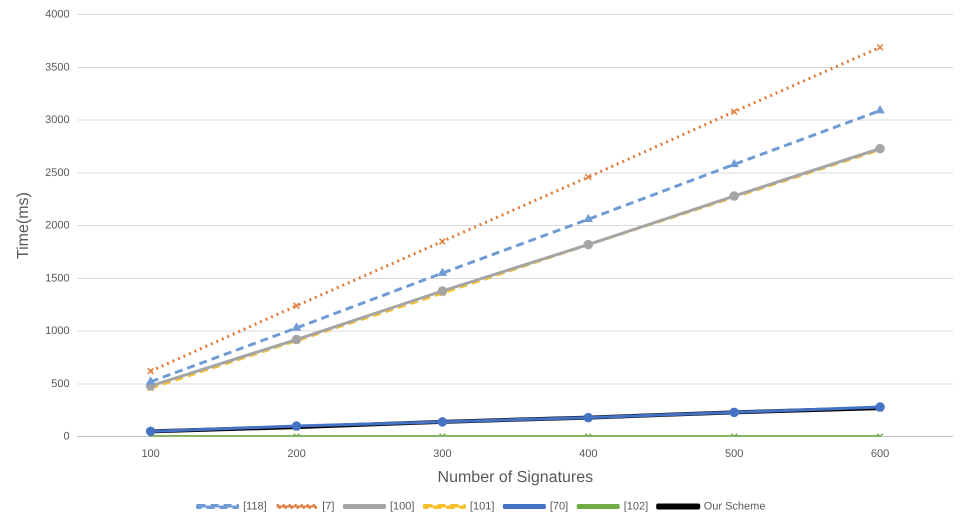  I want to click on x-tick-label: 600, so click(880, 454).